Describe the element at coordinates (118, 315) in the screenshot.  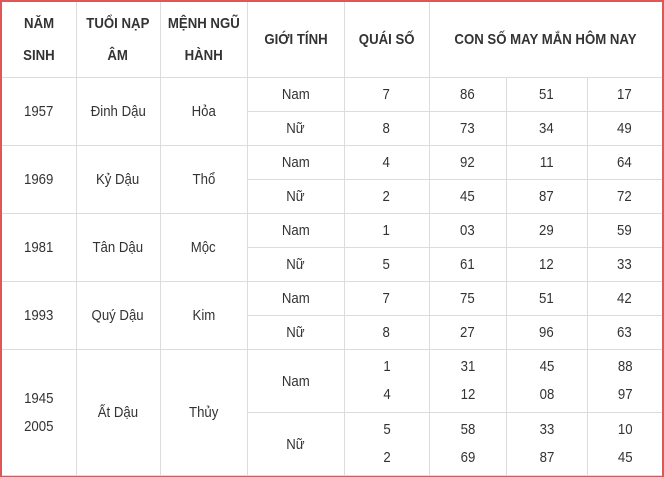
I see `tuoi-nap-am: Quý Dậu` at that location.